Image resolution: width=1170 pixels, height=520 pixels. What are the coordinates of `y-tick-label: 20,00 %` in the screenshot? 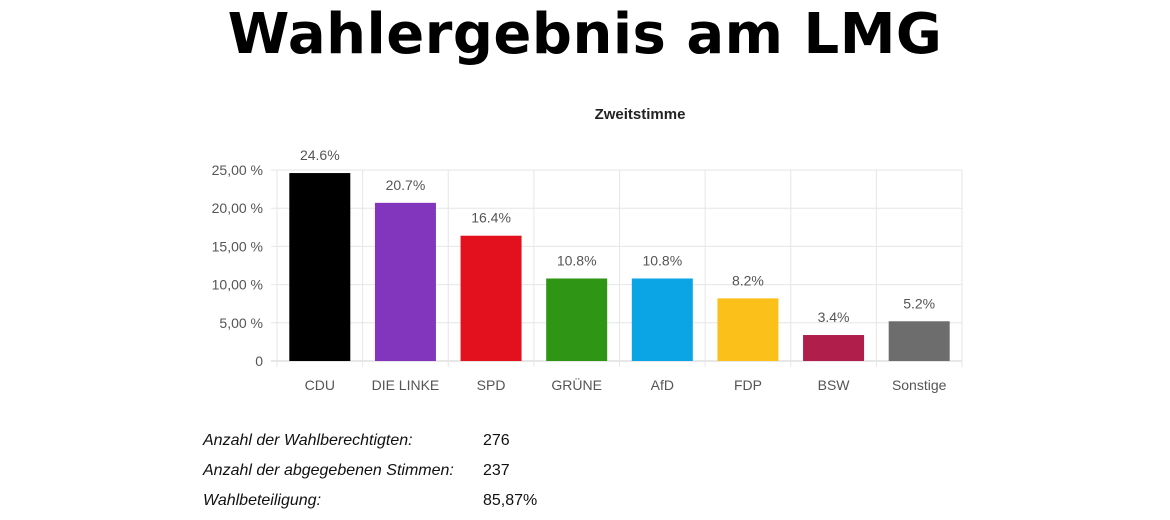 It's located at (237, 208).